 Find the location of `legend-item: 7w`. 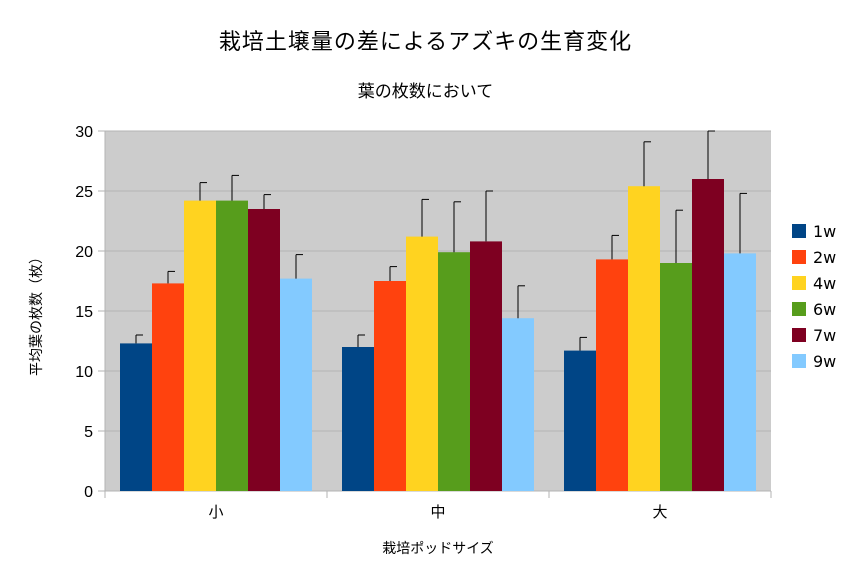

legend-item: 7w is located at coordinates (814, 335).